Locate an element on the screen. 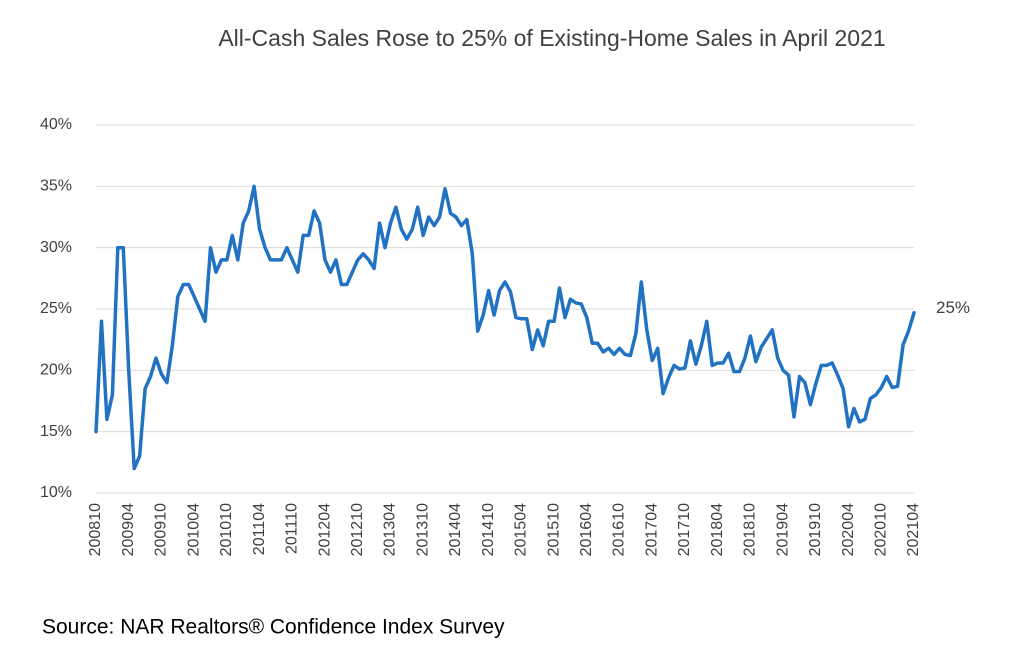  x-tick-label: 201810 is located at coordinates (750, 529).